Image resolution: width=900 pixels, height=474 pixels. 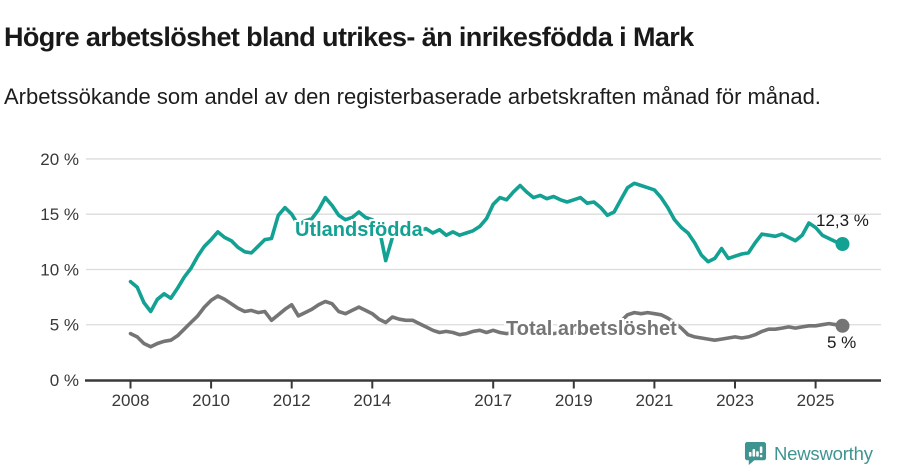 I want to click on series-end-dot-Total arbetslöshet, so click(x=842, y=325).